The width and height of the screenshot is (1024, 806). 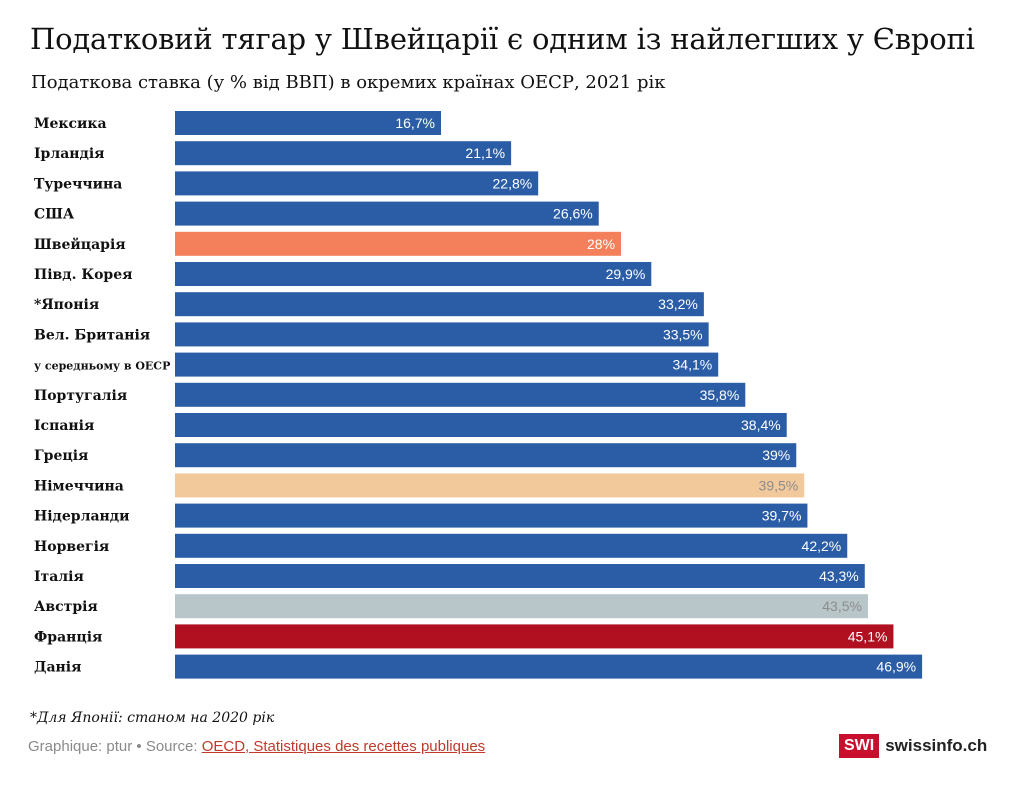 I want to click on value-label: 29,9%, so click(x=626, y=274).